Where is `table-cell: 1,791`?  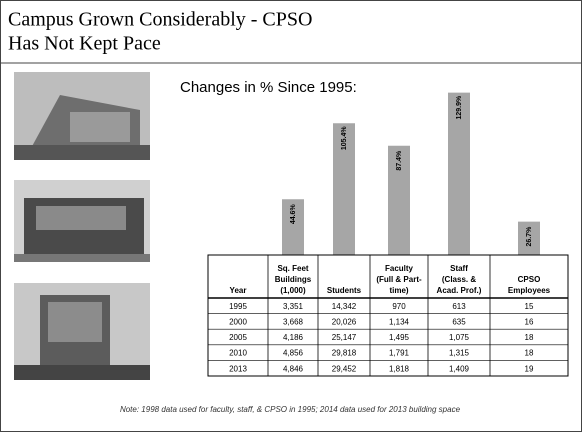
table-cell: 1,791 is located at coordinates (399, 353).